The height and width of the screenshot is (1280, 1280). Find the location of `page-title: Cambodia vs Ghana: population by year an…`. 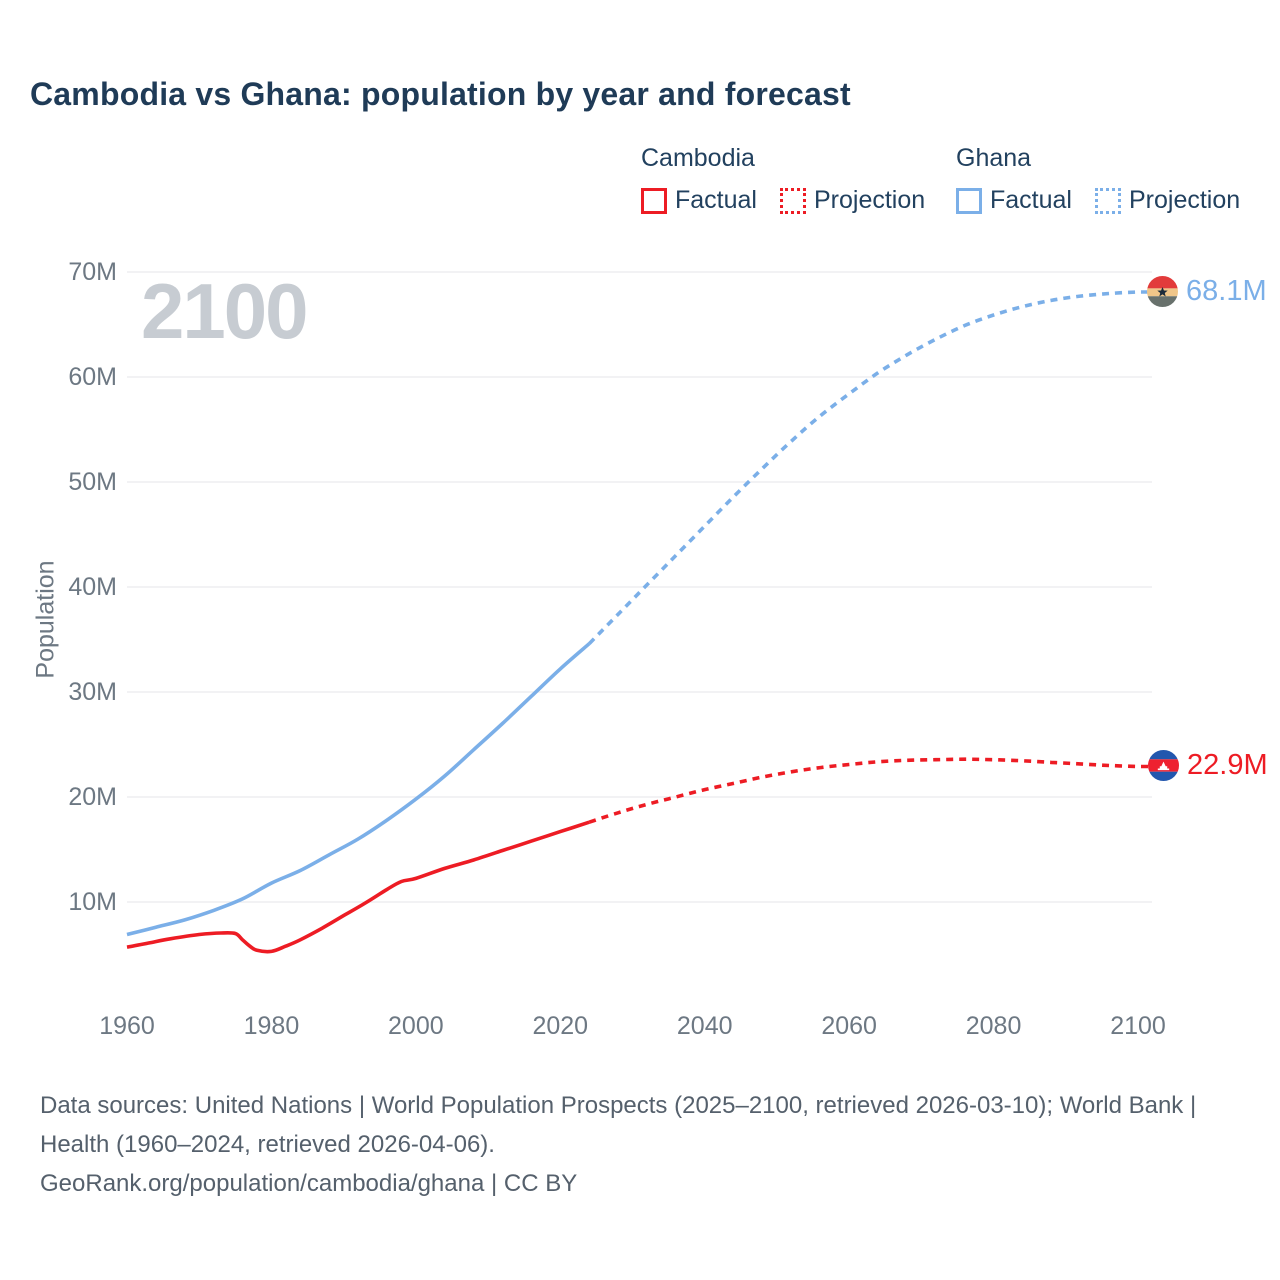

page-title: Cambodia vs Ghana: population by year an… is located at coordinates (440, 94).